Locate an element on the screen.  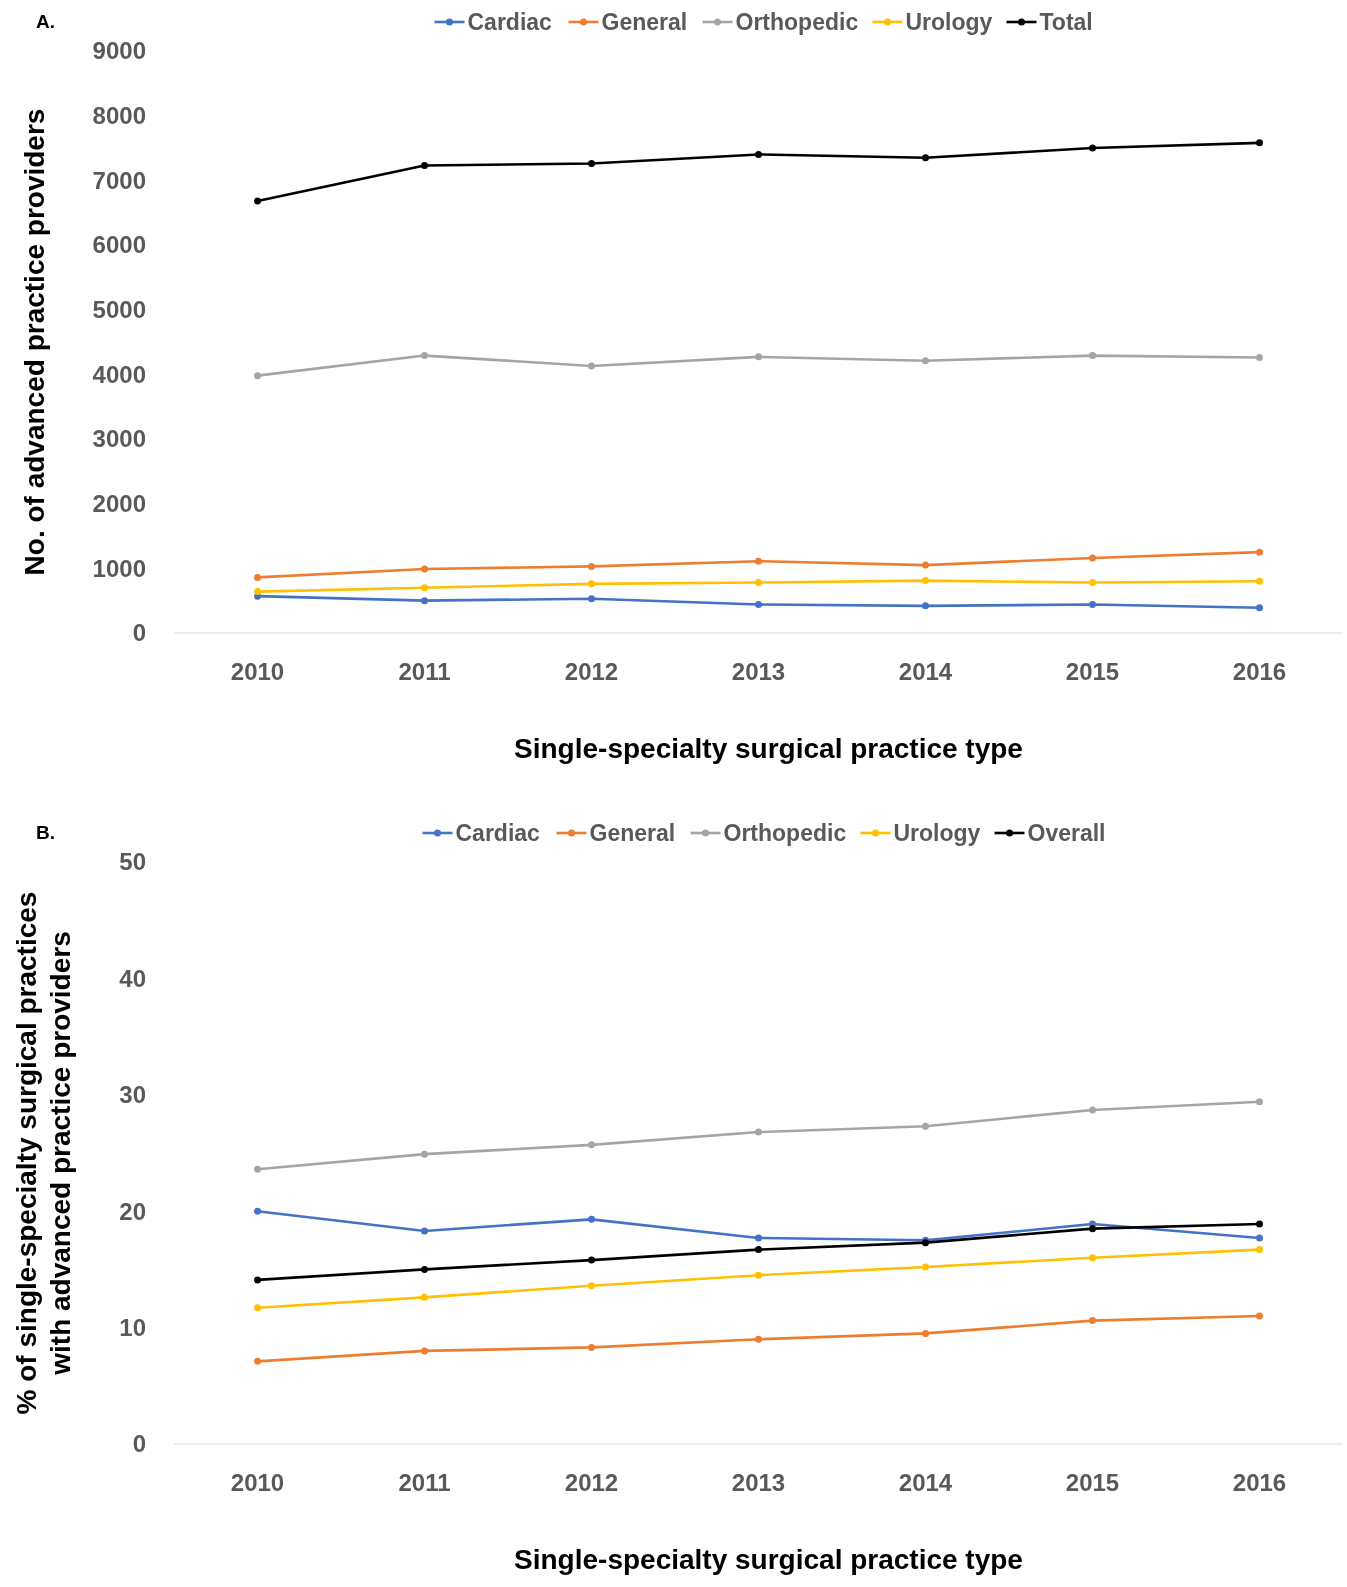
chart-title: B. is located at coordinates (45, 832).